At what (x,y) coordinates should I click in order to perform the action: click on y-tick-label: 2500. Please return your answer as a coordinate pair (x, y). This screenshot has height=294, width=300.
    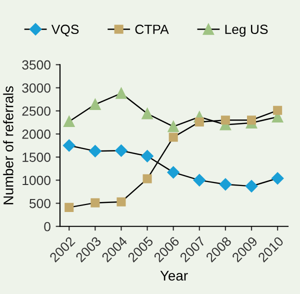
    Looking at the image, I should click on (36, 111).